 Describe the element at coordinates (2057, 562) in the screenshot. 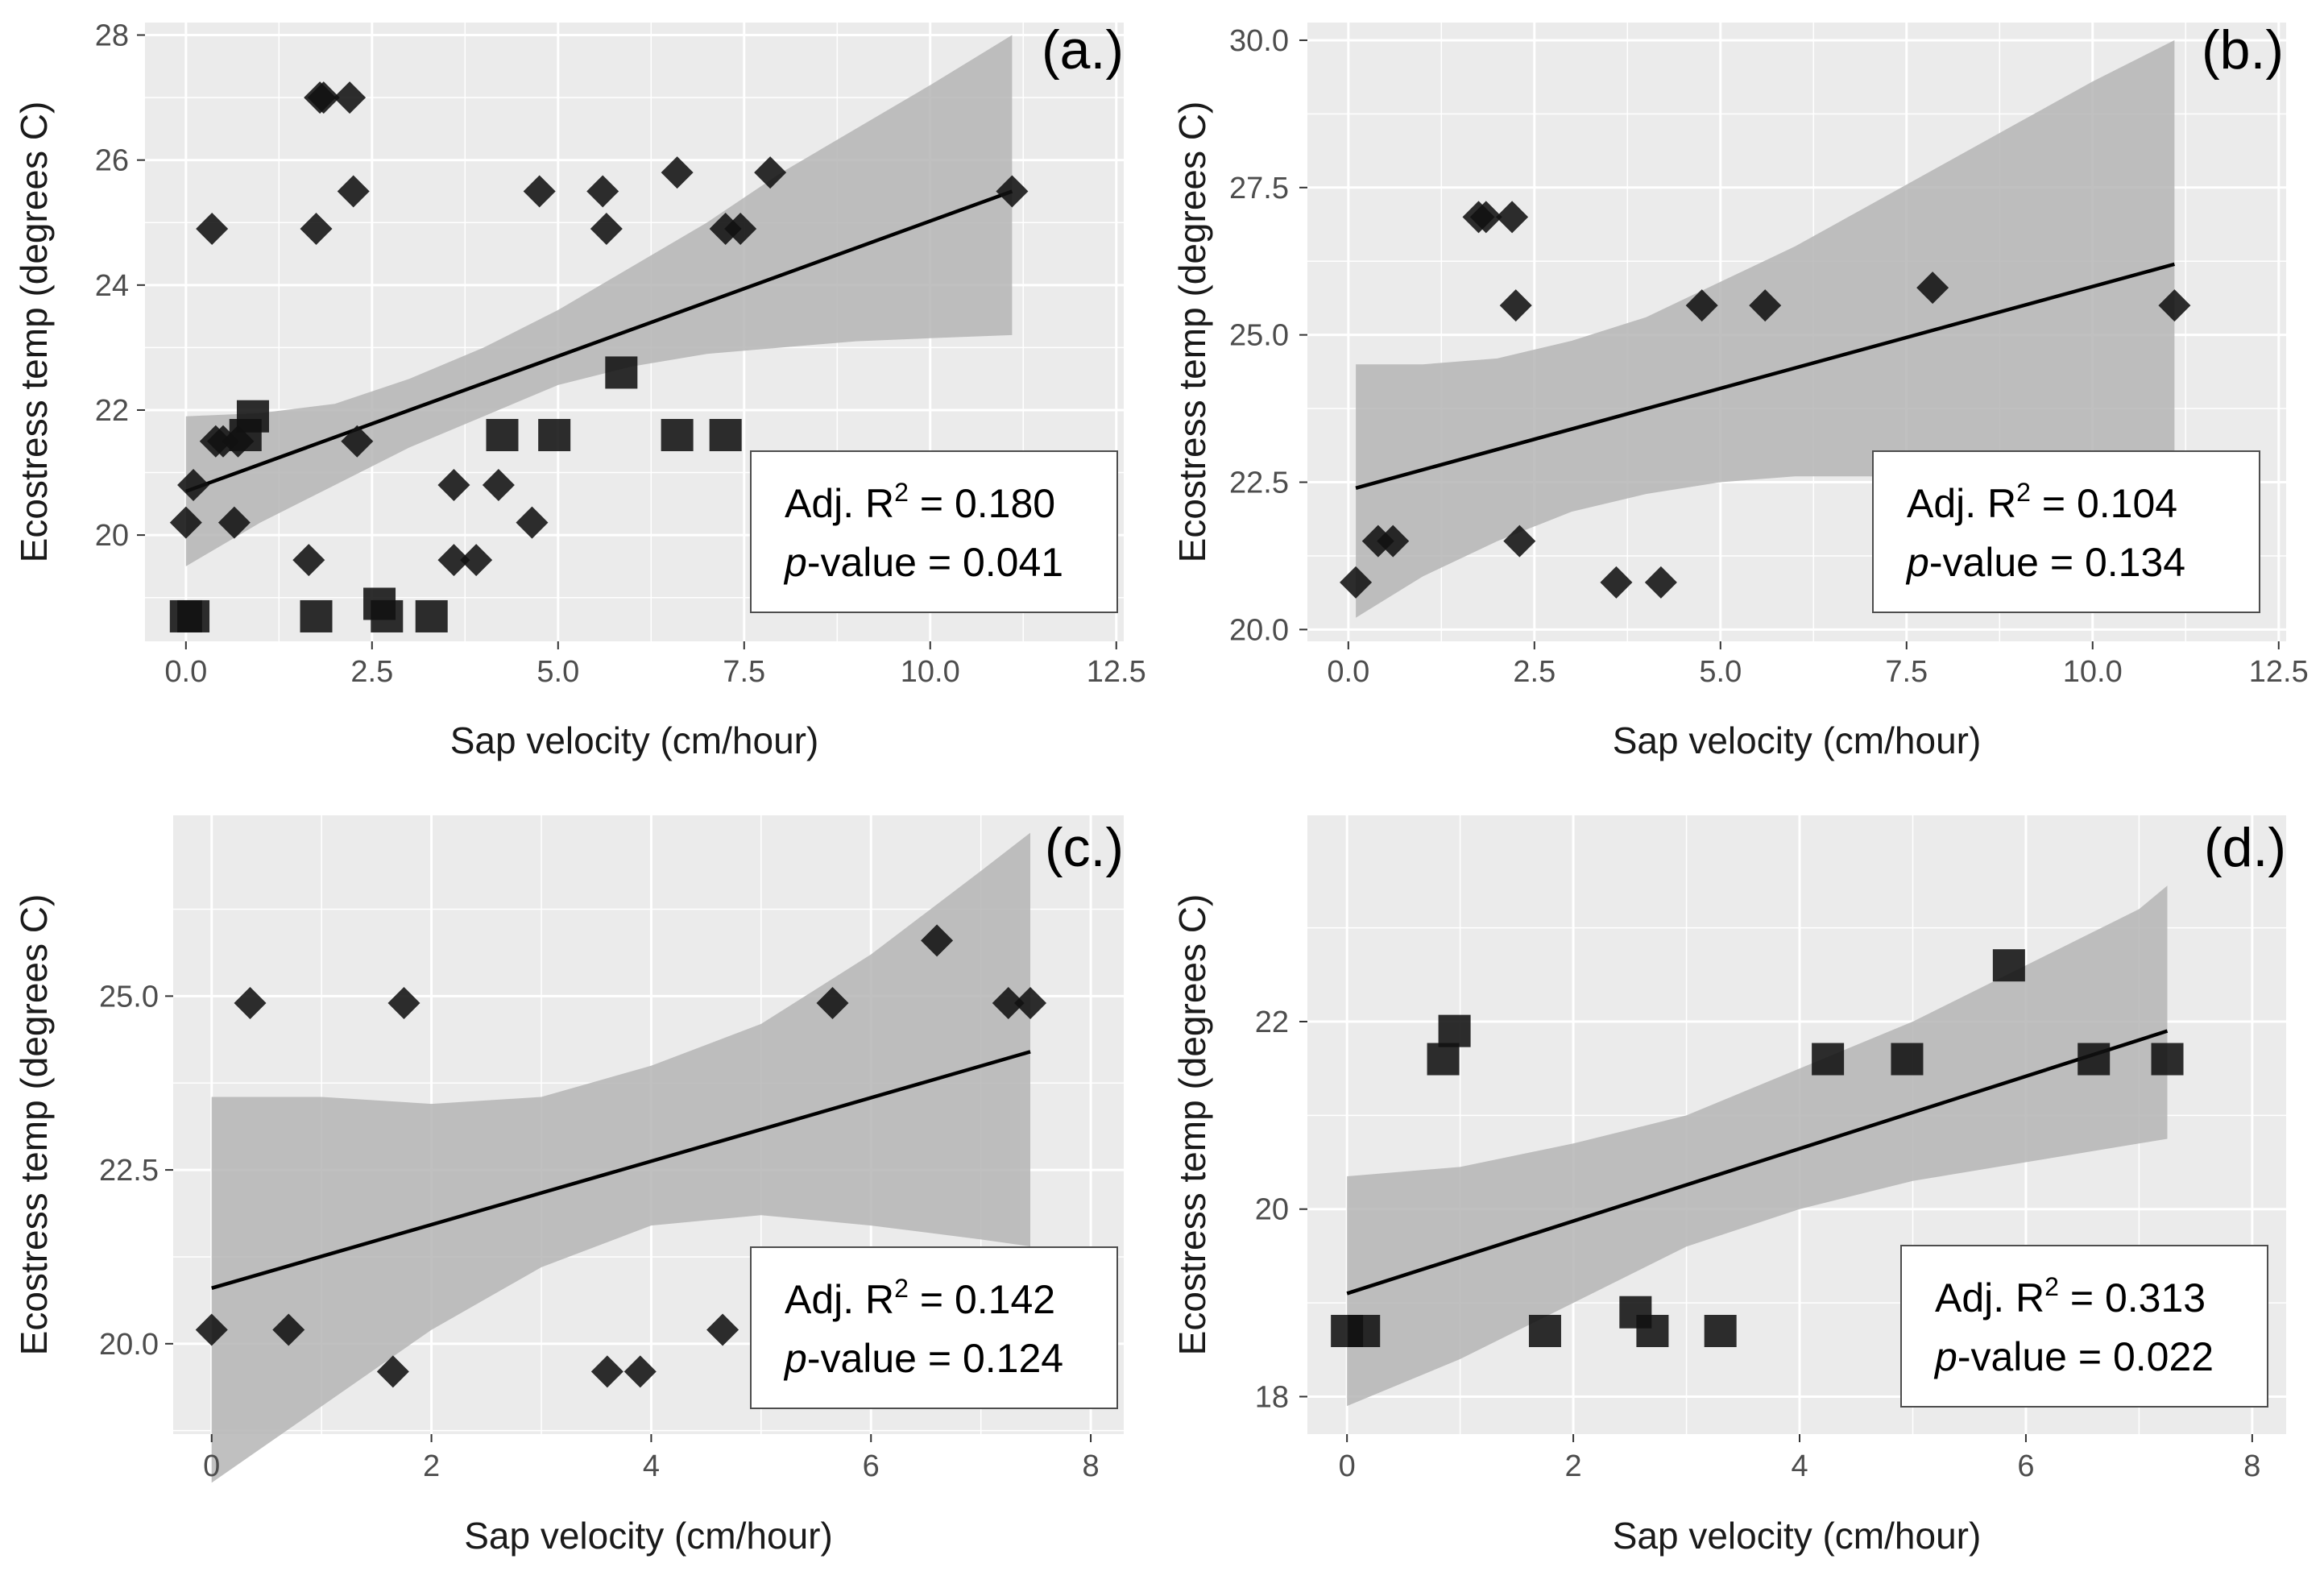

I see `p-value: -value = 0.134` at that location.